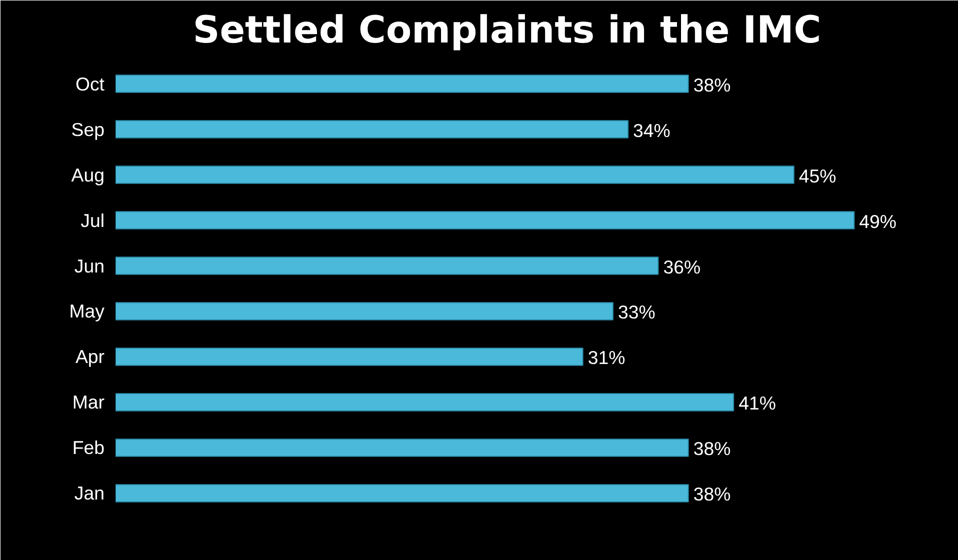 The height and width of the screenshot is (560, 958). What do you see at coordinates (682, 267) in the screenshot?
I see `data-label: 36%` at bounding box center [682, 267].